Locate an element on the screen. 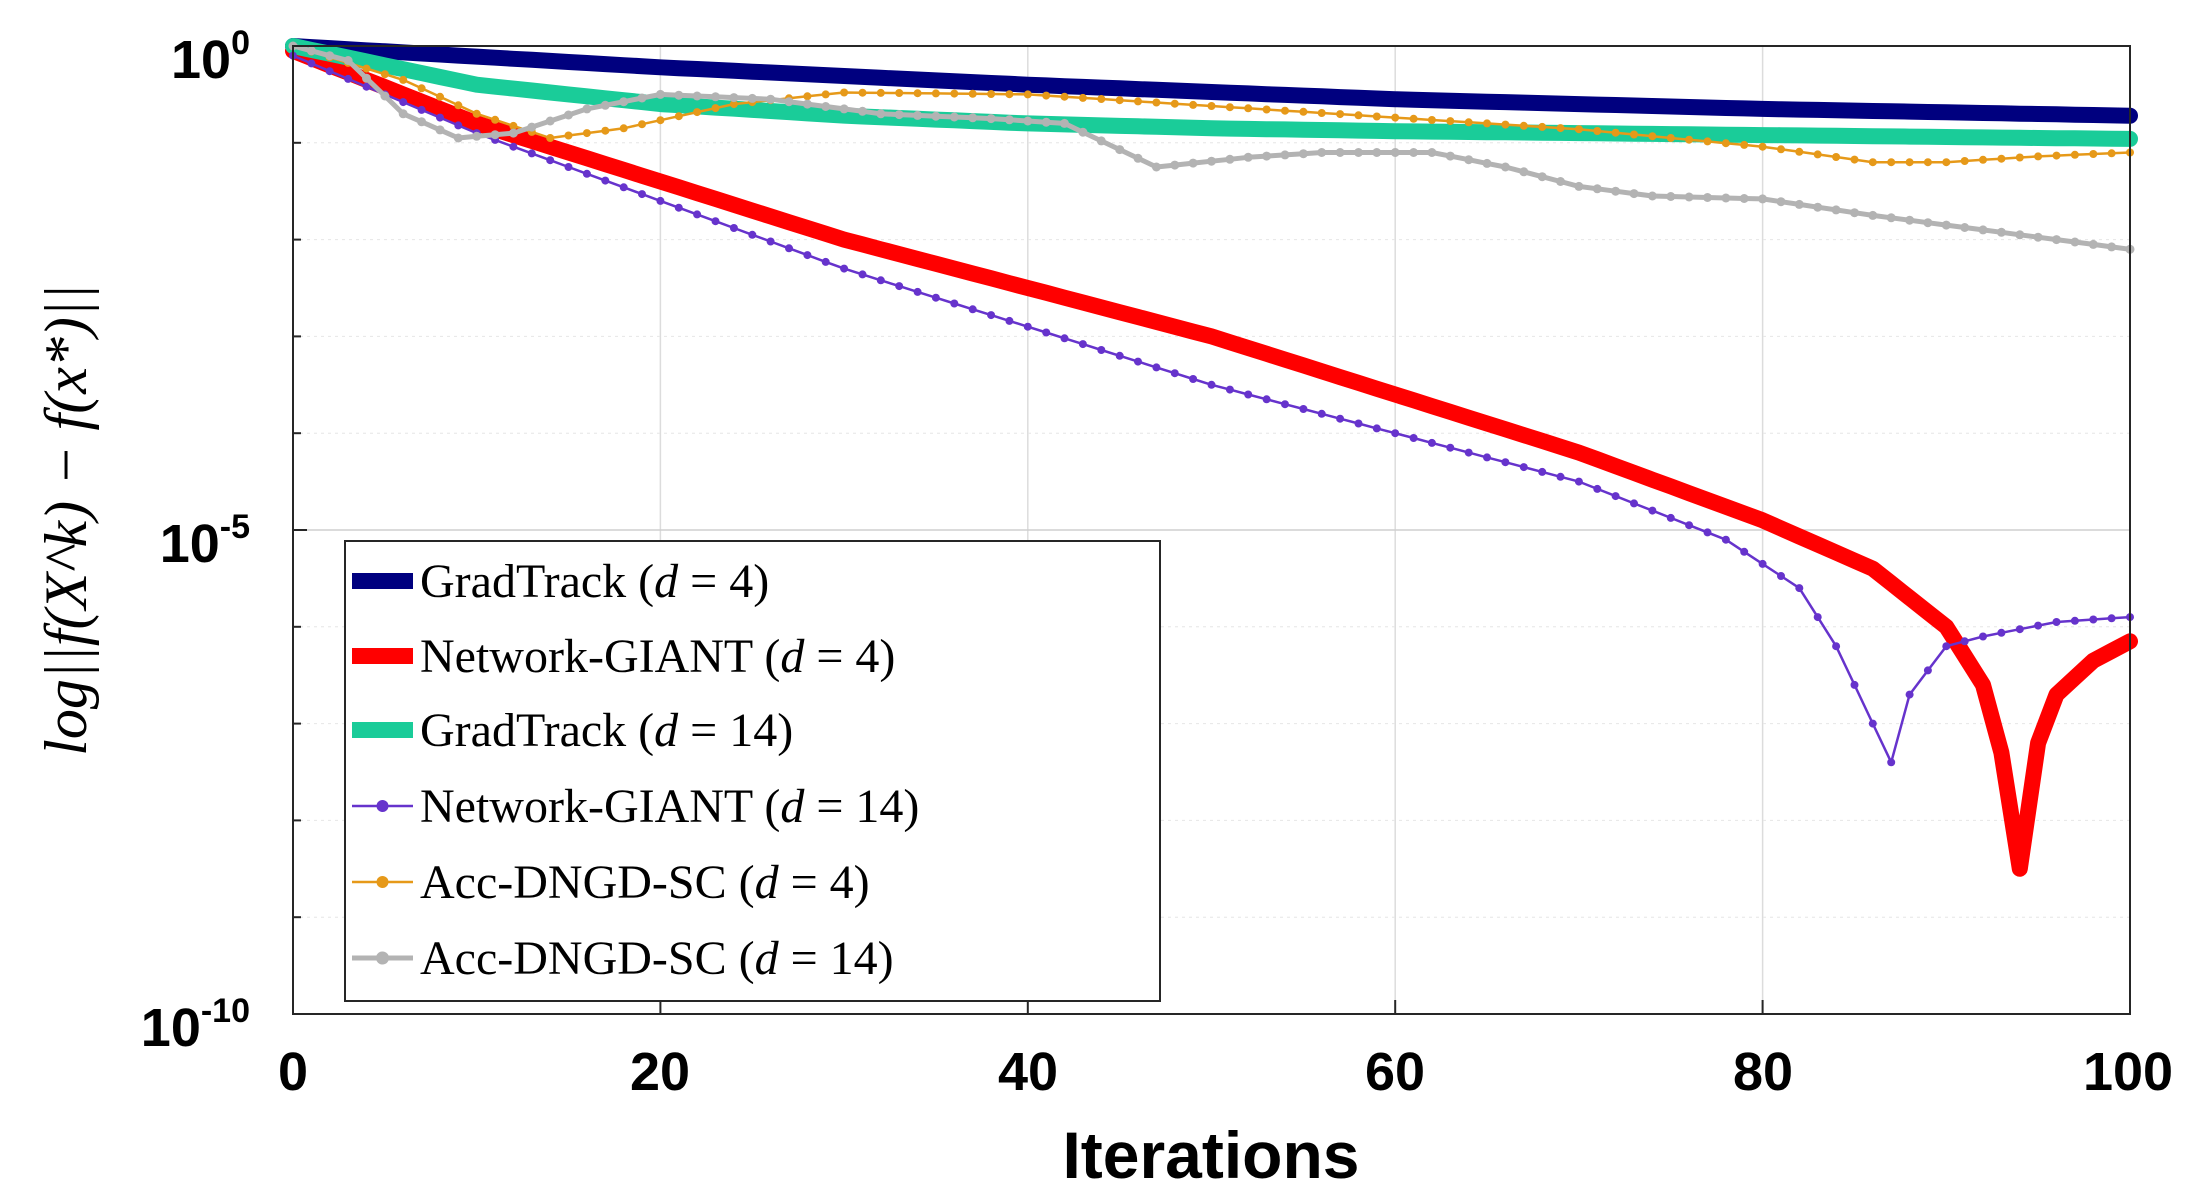 The width and height of the screenshot is (2188, 1188). y-tick-labels: 100 10-5 10-10 is located at coordinates (195, 541).